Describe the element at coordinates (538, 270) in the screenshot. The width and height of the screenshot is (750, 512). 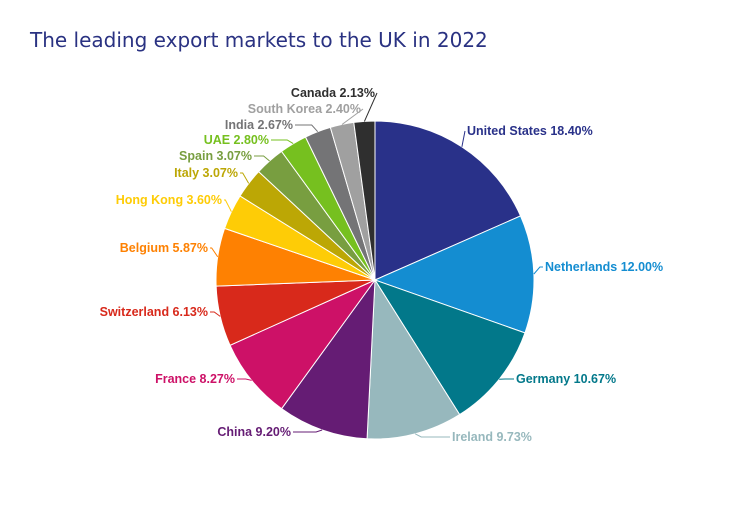
I see `leader-line-netherlands` at that location.